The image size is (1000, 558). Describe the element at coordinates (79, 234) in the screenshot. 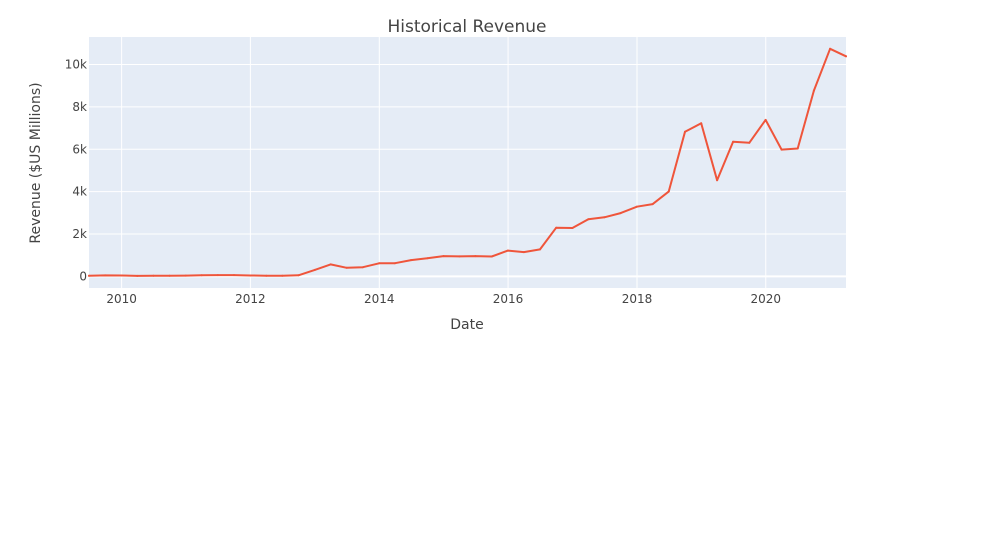

I see `y-tick-label: 2k` at that location.